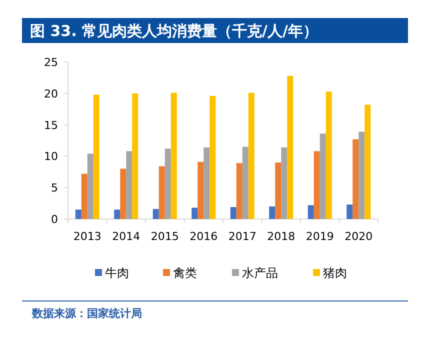 Image resolution: width=422 pixels, height=337 pixels. What do you see at coordinates (86, 313) in the screenshot?
I see `source-note: 数据来源：国家统计局` at bounding box center [86, 313].